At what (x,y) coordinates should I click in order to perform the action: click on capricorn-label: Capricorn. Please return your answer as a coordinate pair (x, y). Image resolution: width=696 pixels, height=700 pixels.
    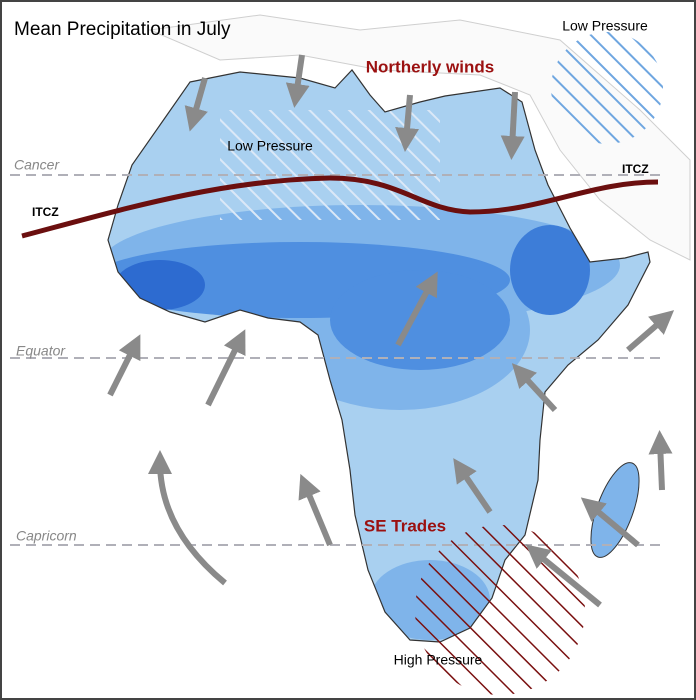
    Looking at the image, I should click on (46, 536).